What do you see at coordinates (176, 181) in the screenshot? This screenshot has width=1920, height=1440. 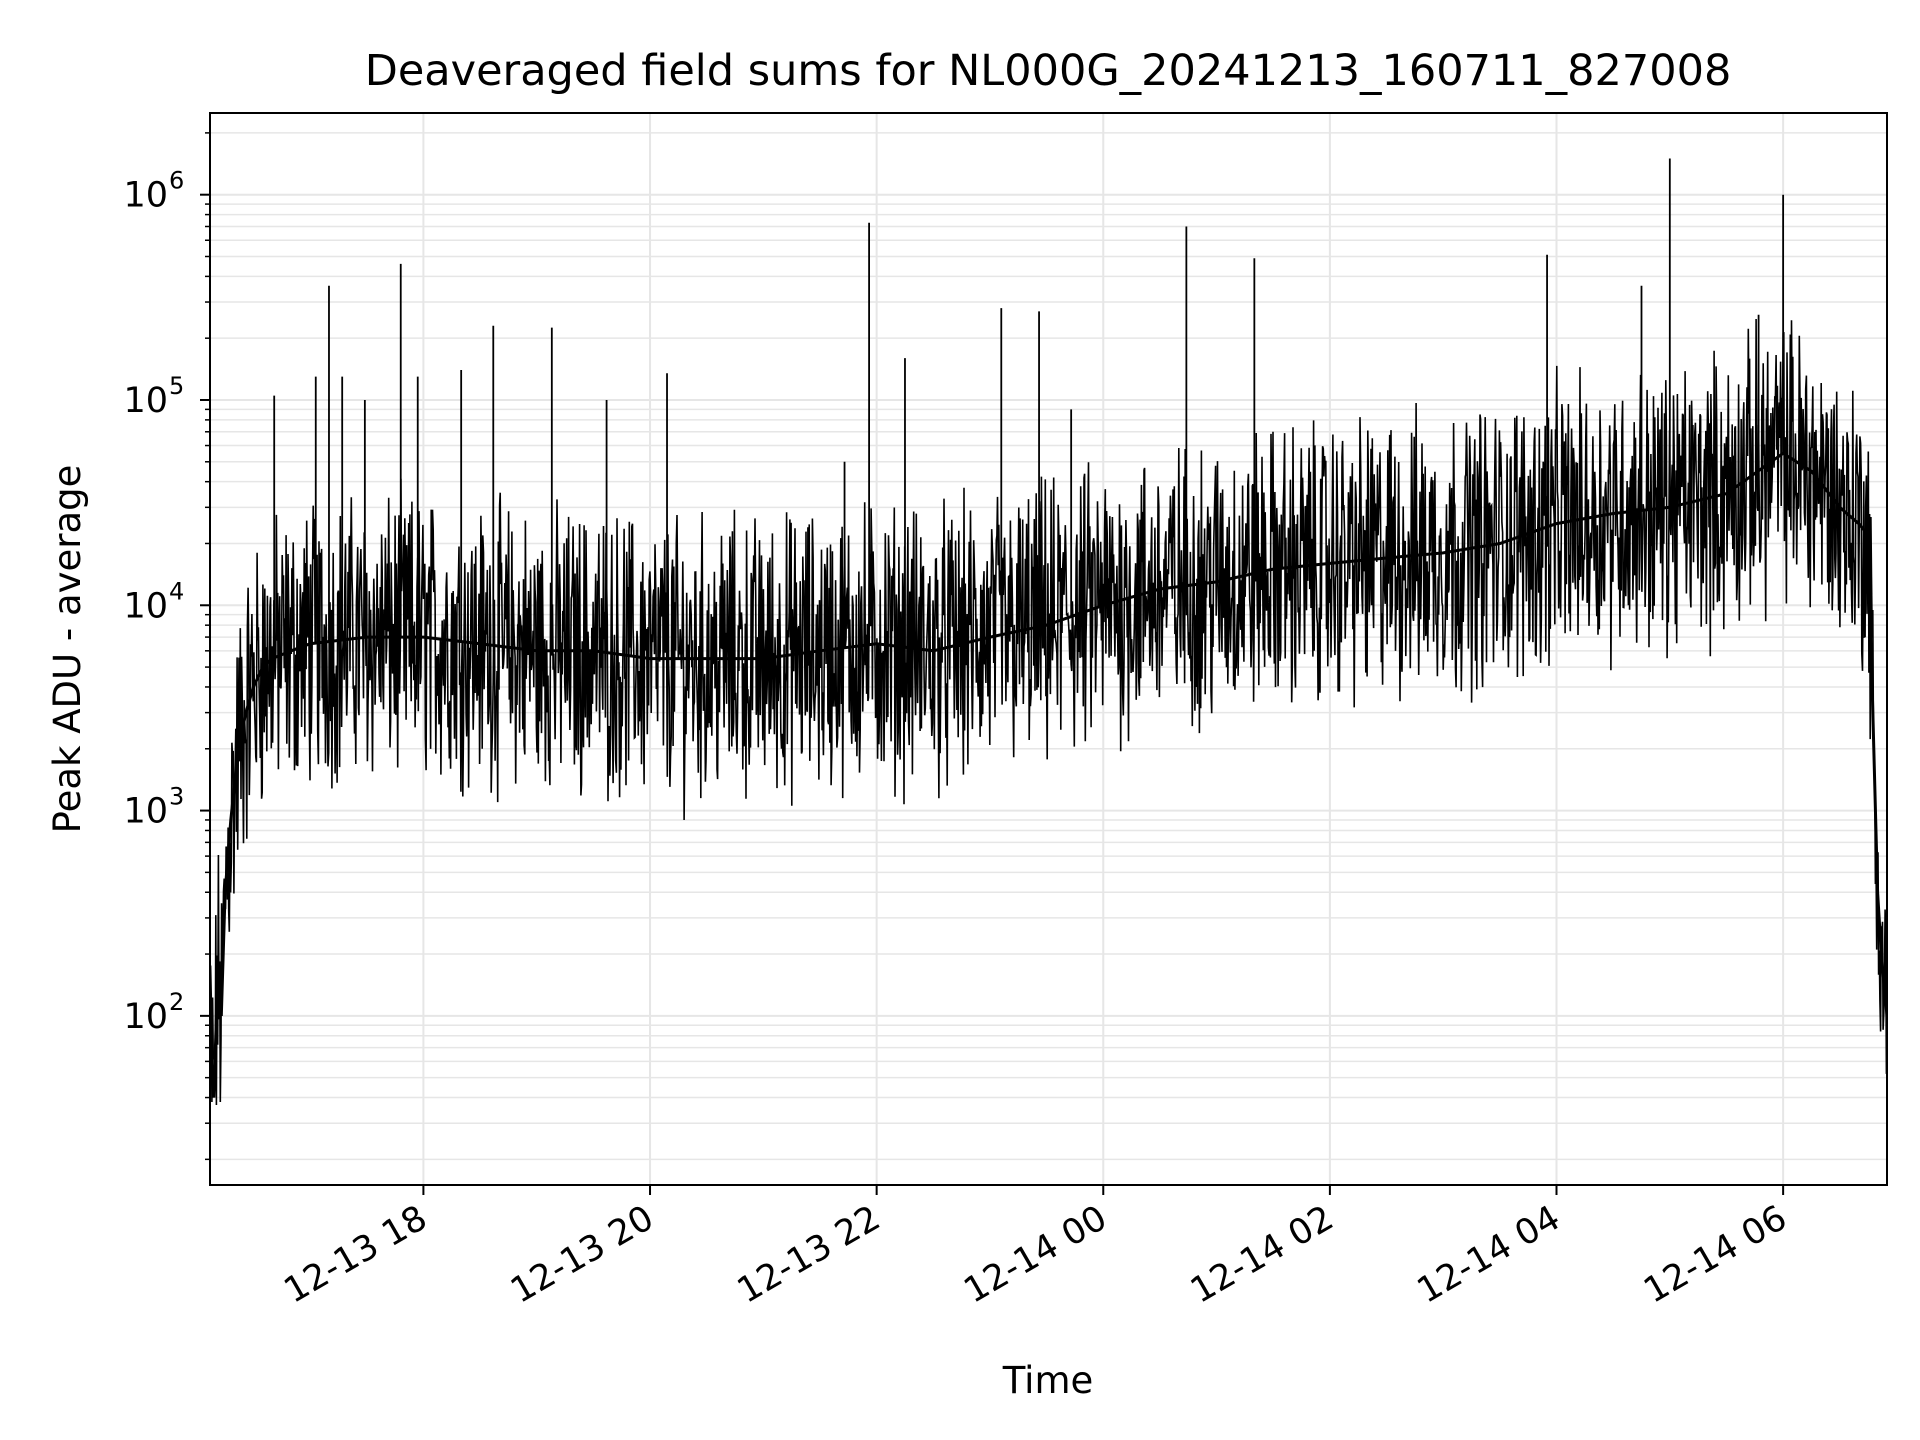 I see `y-tick-exponent: 6` at bounding box center [176, 181].